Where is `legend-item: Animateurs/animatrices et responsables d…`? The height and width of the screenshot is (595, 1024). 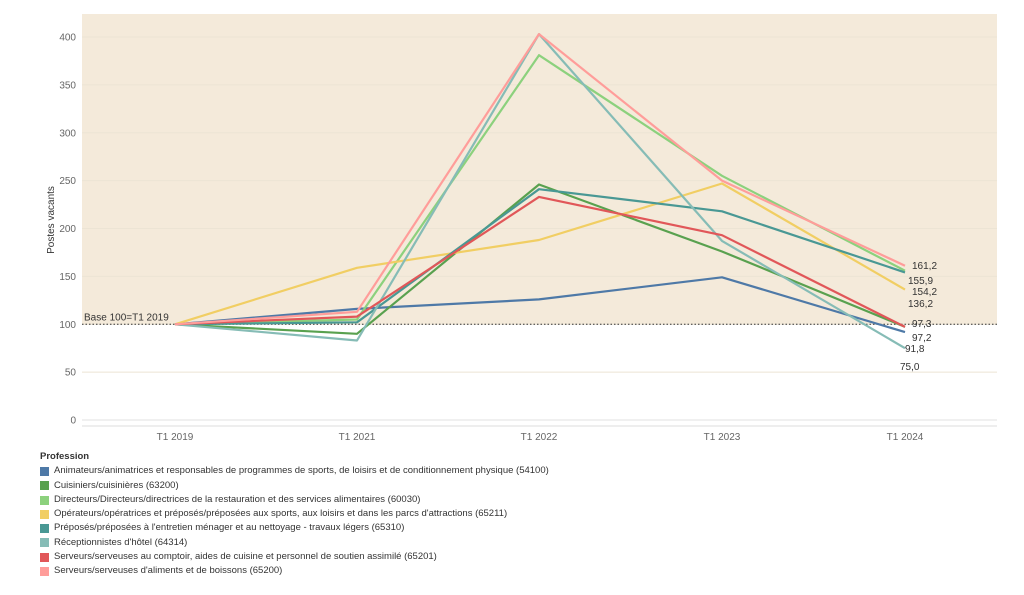 legend-item: Animateurs/animatrices et responsables d… is located at coordinates (294, 471).